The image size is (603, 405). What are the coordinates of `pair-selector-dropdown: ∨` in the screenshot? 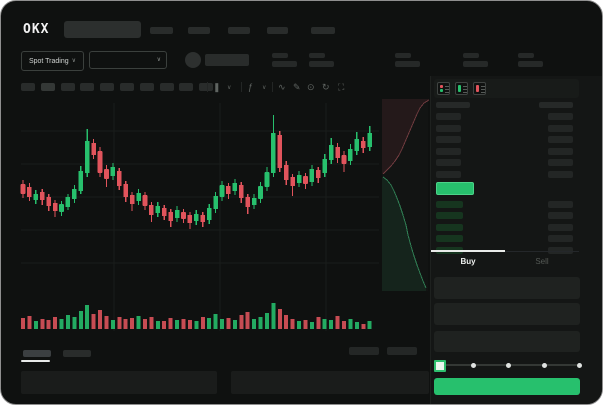 It's located at (128, 60).